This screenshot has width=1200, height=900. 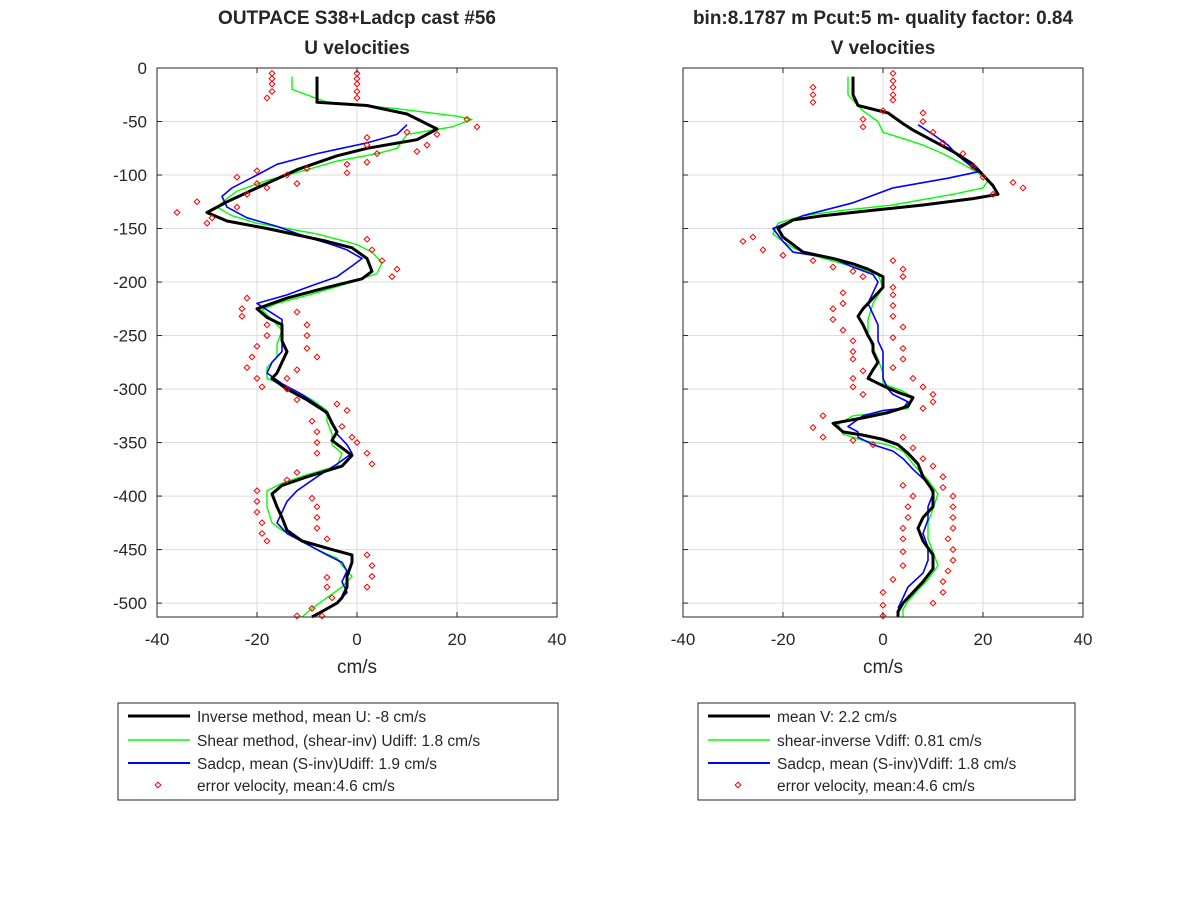 What do you see at coordinates (879, 741) in the screenshot?
I see `right-legend-shear-label: shear-inverse Vdiff: 0.81 cm/s` at bounding box center [879, 741].